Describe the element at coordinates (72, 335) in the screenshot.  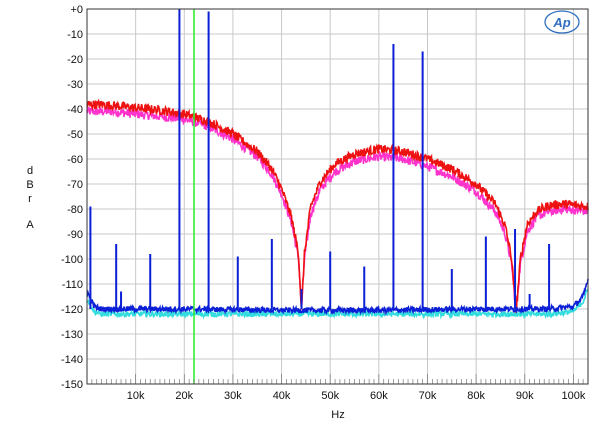
I see `y-tick-label: -130` at that location.